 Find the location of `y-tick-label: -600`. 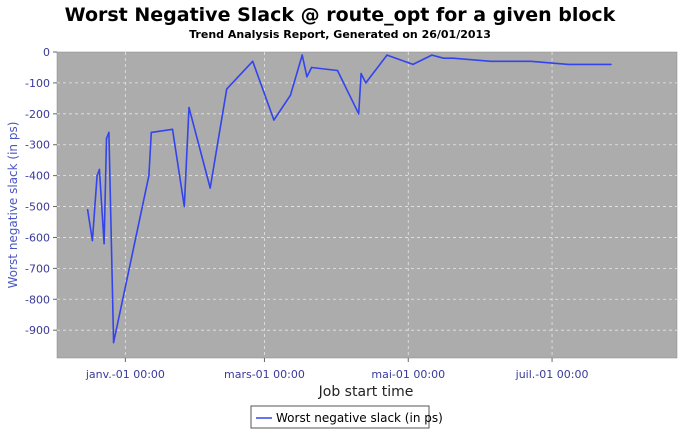

y-tick-label: -600 is located at coordinates (37, 237).